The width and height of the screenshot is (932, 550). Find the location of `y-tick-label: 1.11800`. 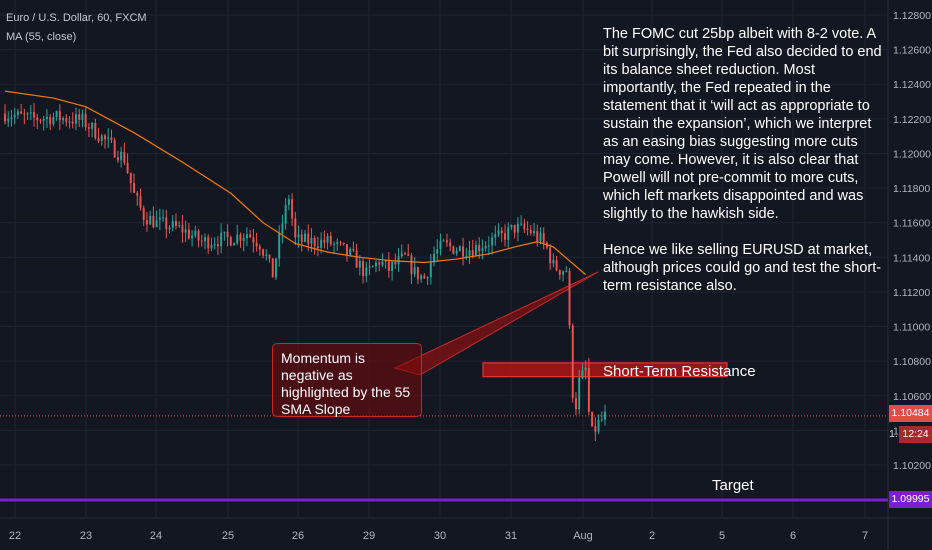

y-tick-label: 1.11800 is located at coordinates (911, 189).